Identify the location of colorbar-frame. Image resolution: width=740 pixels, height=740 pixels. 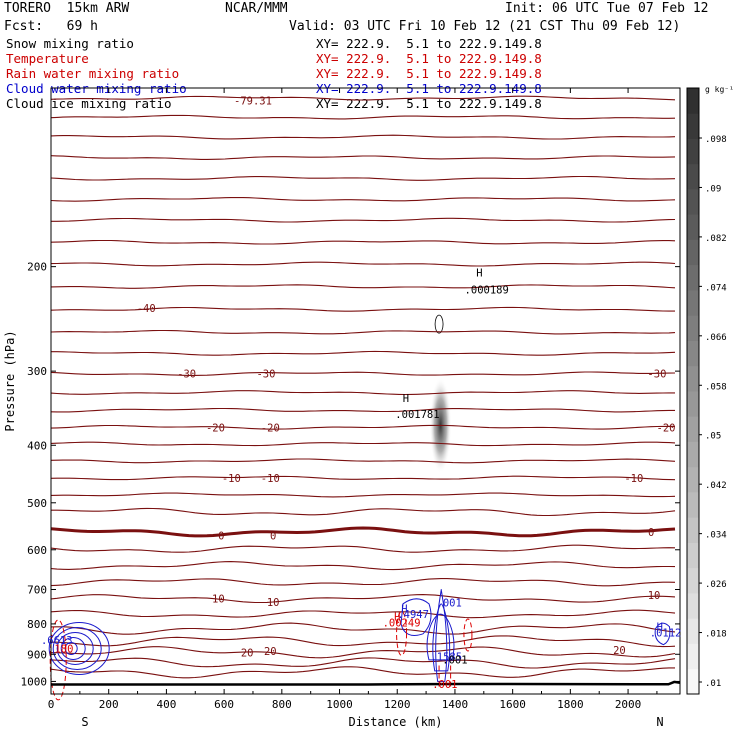
(693, 391).